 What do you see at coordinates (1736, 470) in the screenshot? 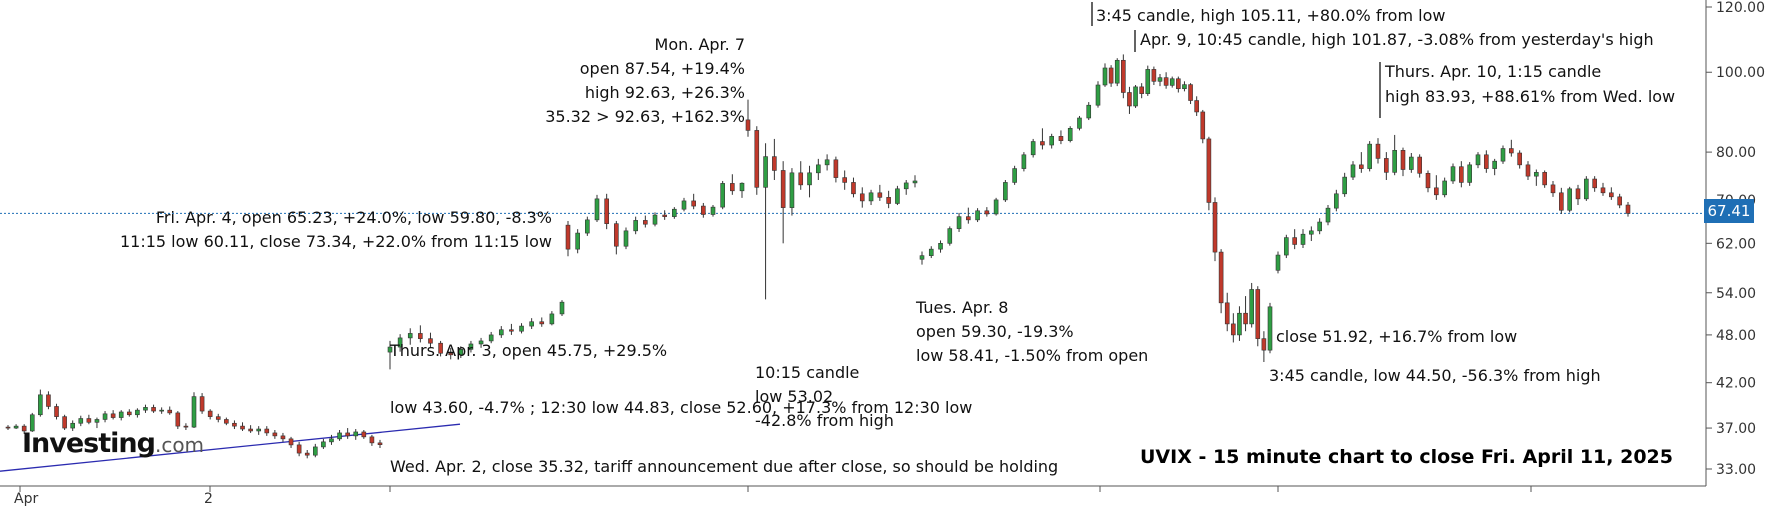
I see `y-tick-label: 33.00` at bounding box center [1736, 470].